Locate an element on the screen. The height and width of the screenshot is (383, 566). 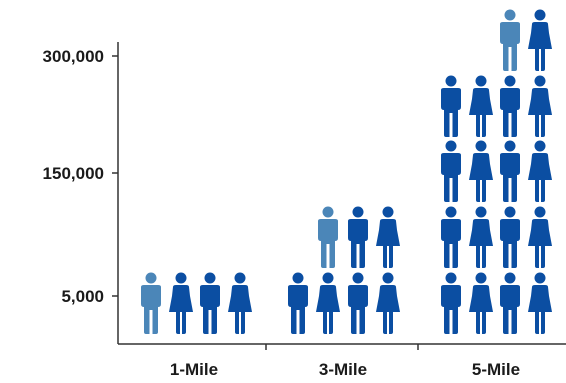
y-tick-label-300000: 300,000 is located at coordinates (73, 56).